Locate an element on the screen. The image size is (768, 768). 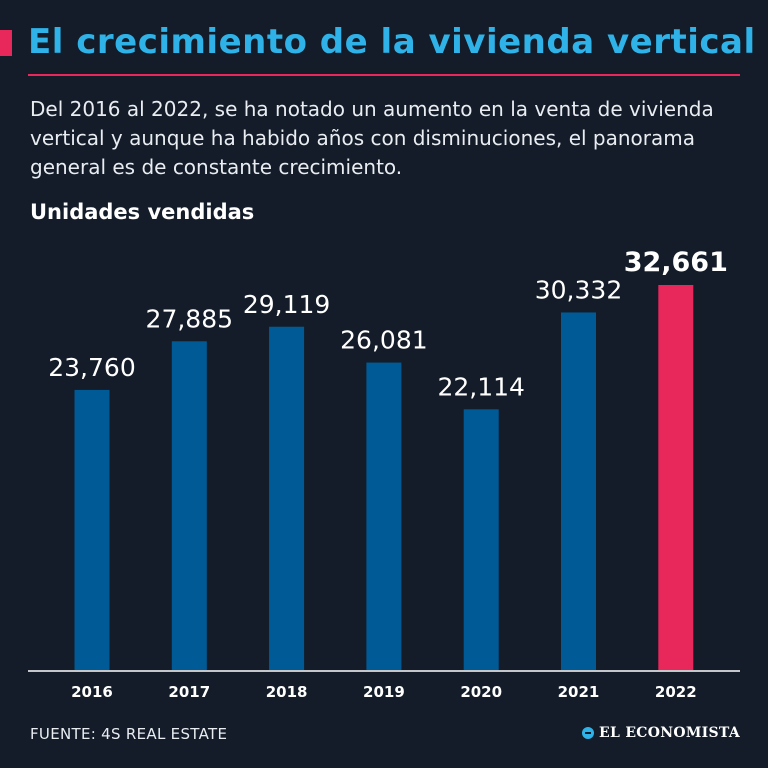
bar-2021 is located at coordinates (578, 491).